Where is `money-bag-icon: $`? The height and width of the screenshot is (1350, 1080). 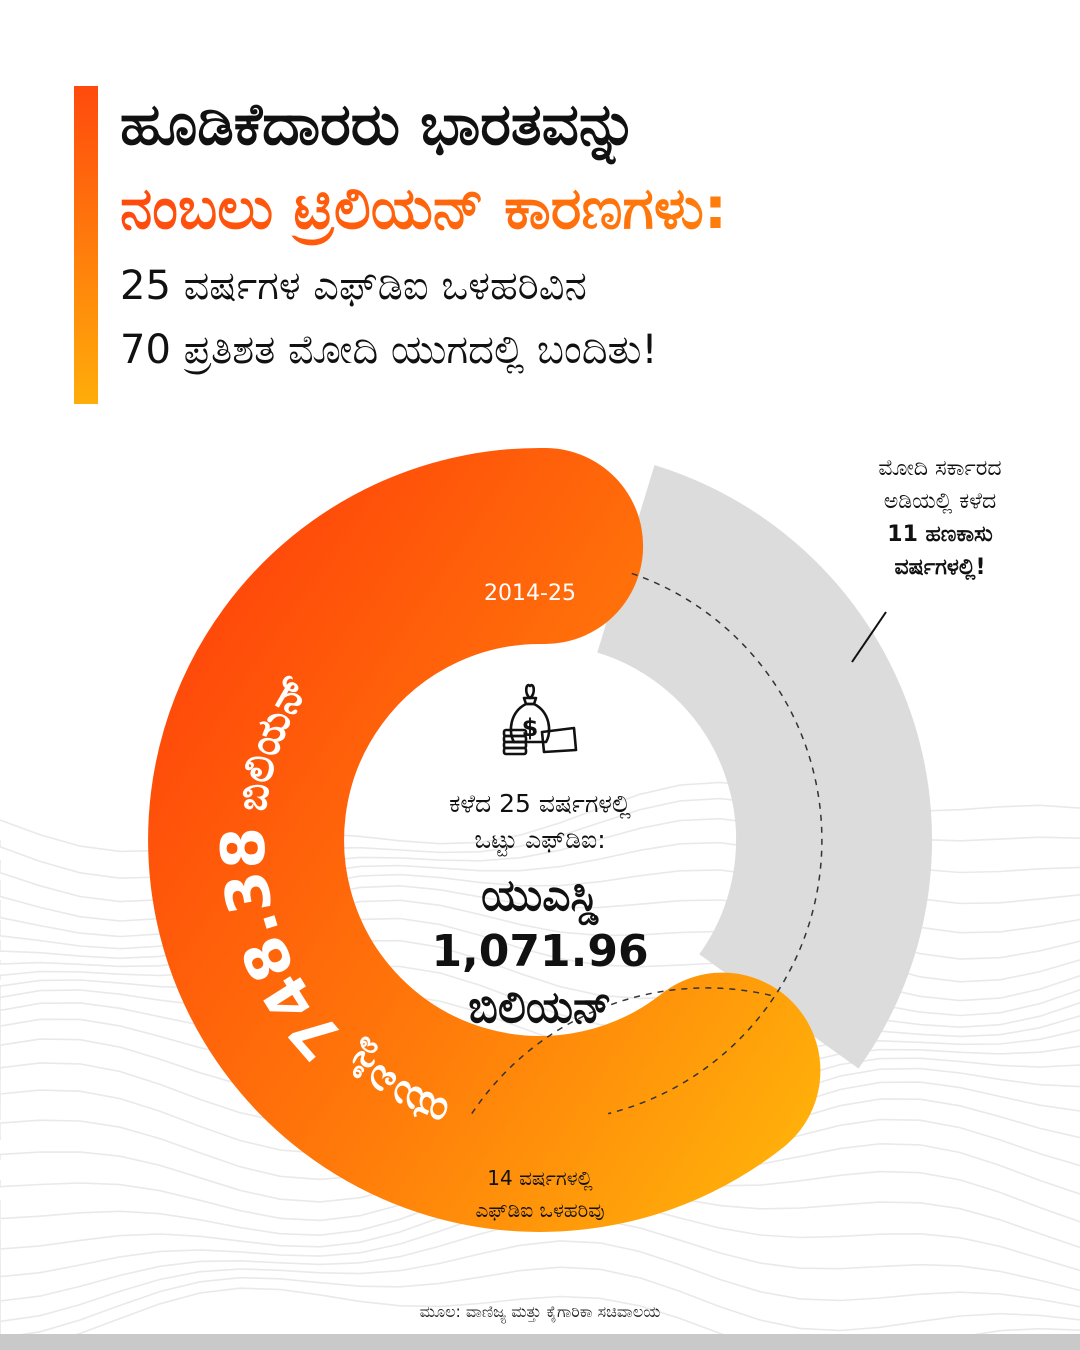
money-bag-icon: $ is located at coordinates (540, 719).